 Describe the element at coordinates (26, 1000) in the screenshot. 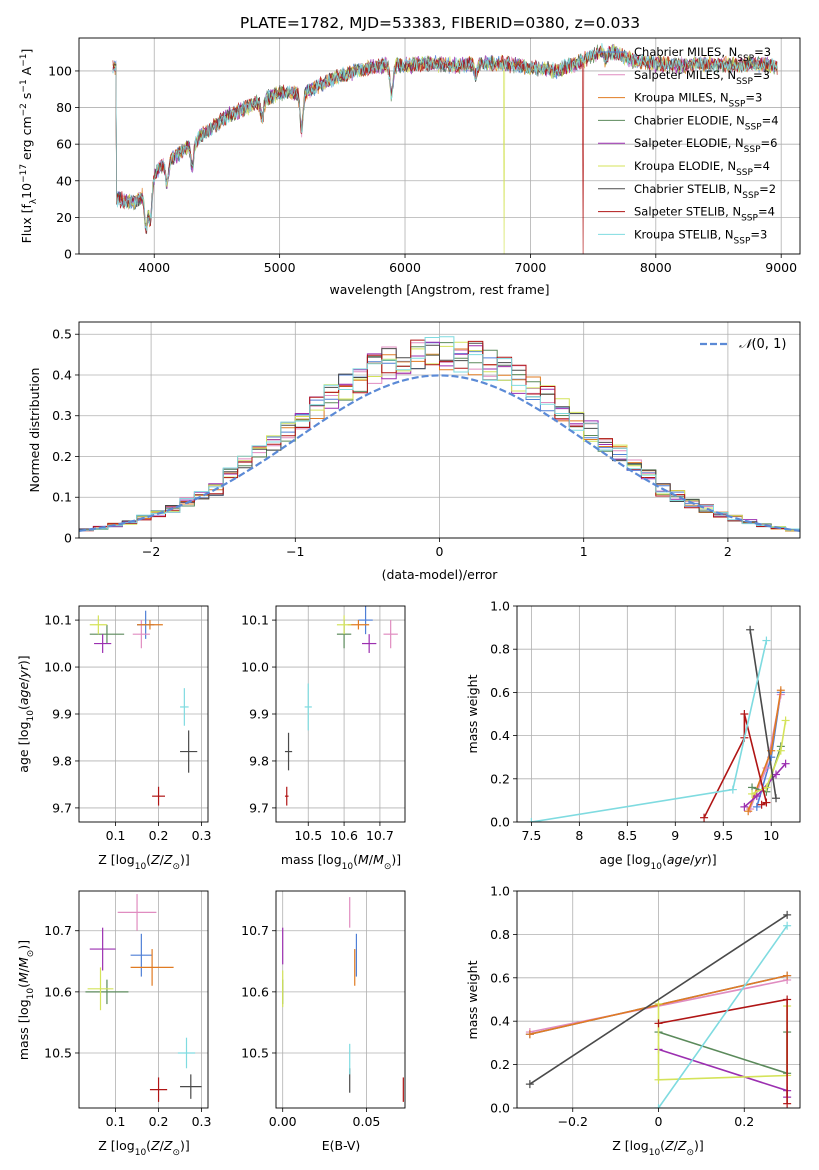

I see `y-axis-label: mass [log10(M/M⊙)]` at that location.